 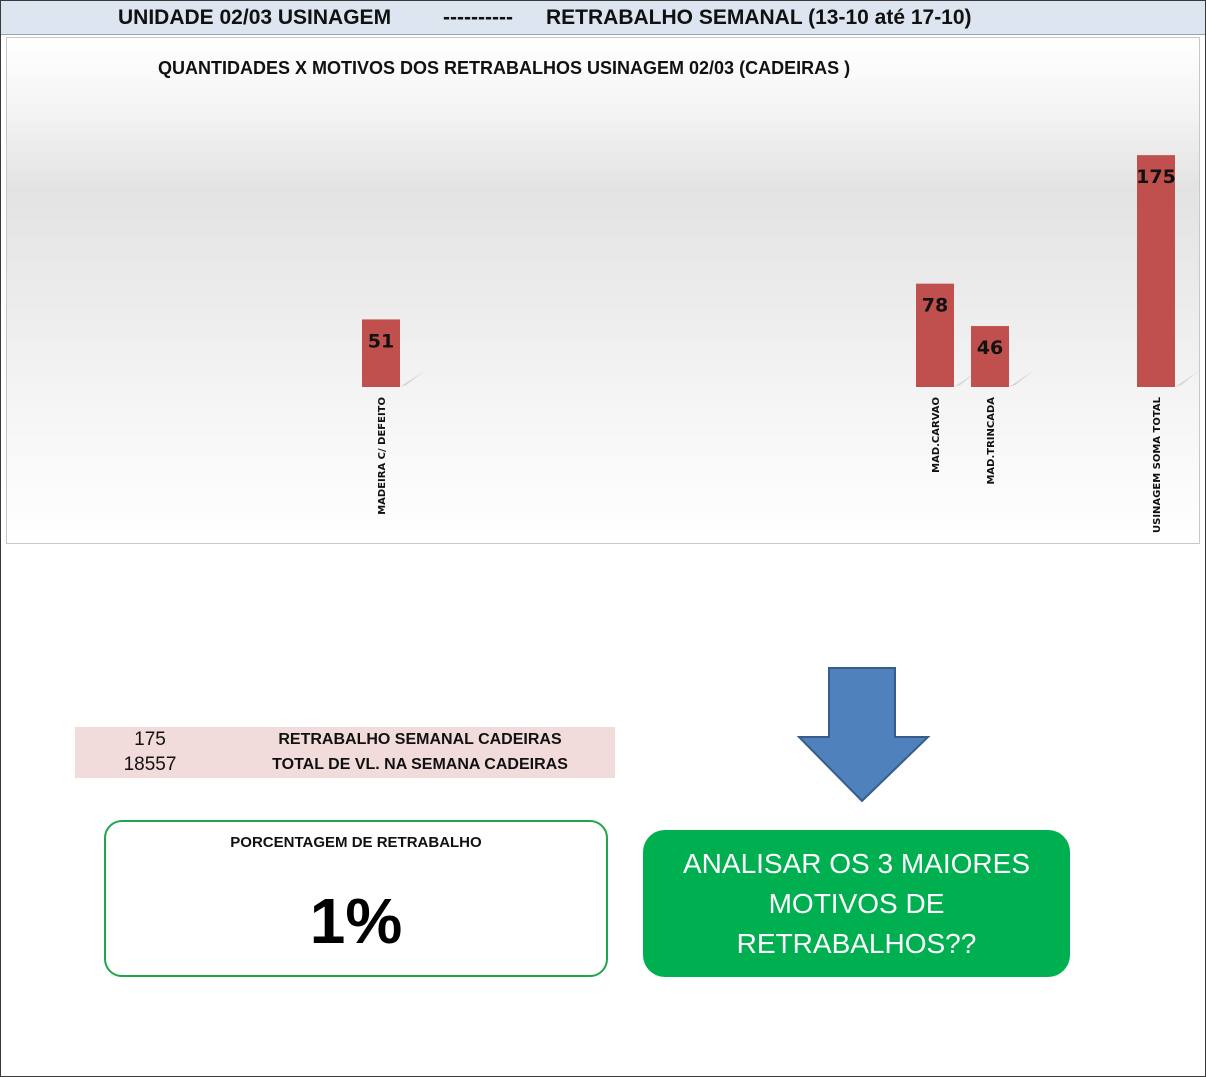 I want to click on bar-value-label: 46, so click(x=990, y=348).